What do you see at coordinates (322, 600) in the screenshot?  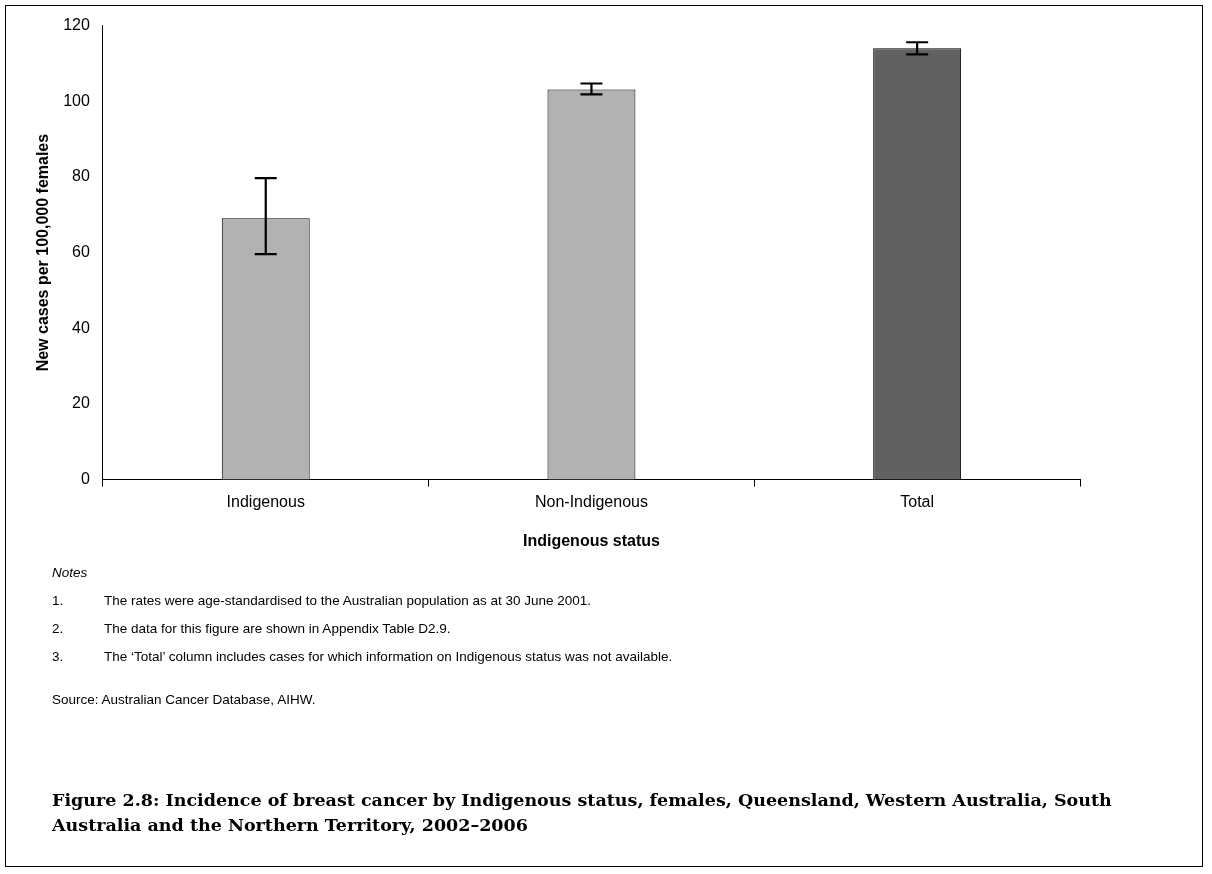 I see `text: 1. The rates were age-standardised to the Australian population as at 30 June 2001.` at bounding box center [322, 600].